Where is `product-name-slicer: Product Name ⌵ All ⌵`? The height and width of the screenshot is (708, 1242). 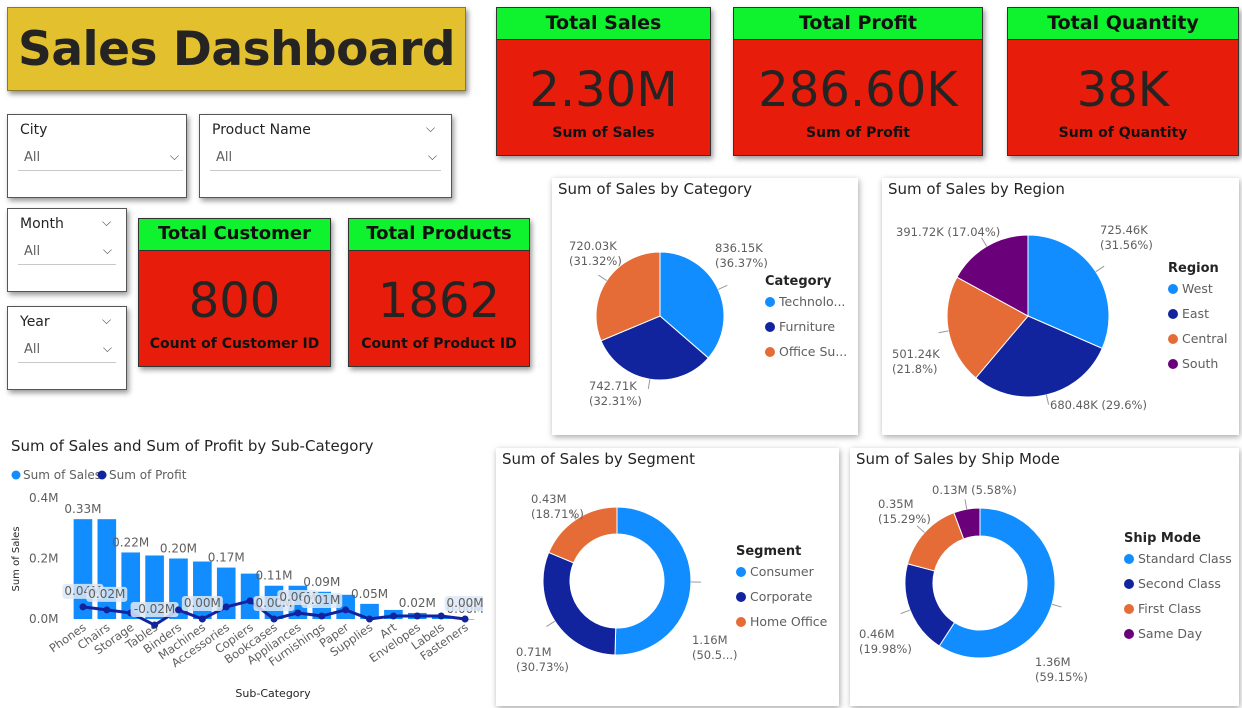 product-name-slicer: Product Name ⌵ All ⌵ is located at coordinates (325, 156).